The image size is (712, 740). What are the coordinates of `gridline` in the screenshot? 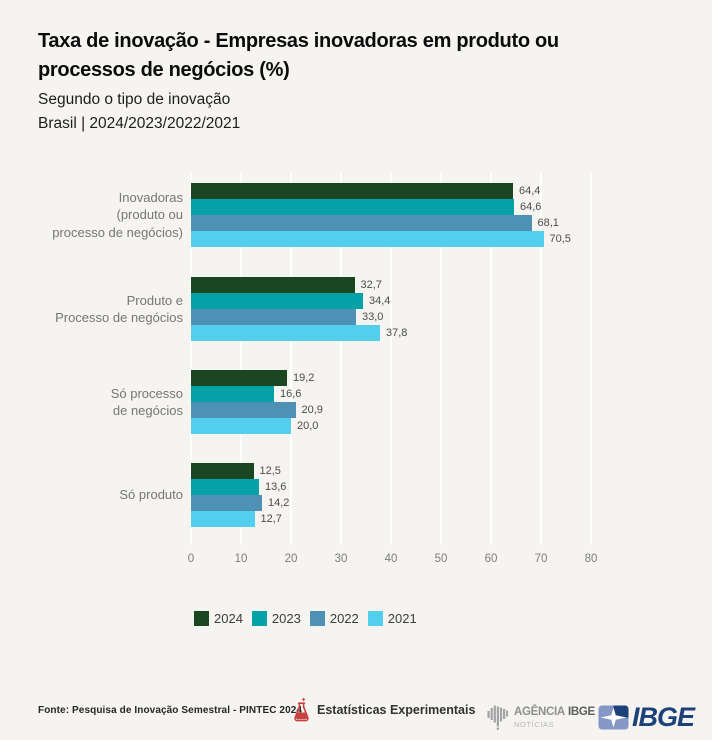 It's located at (591, 359).